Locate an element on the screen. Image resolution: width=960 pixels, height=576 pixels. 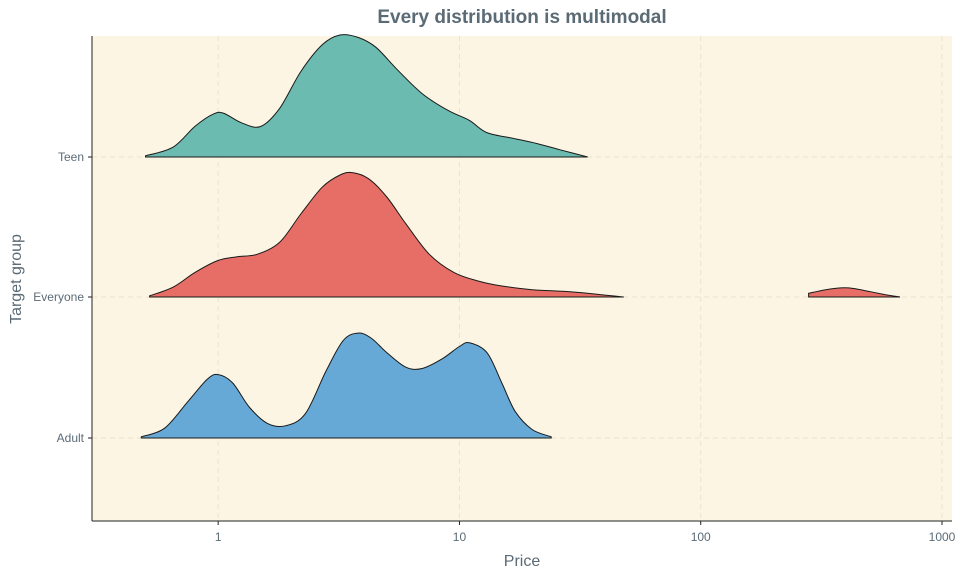
y-tick-label-teen: Teen is located at coordinates (71, 157).